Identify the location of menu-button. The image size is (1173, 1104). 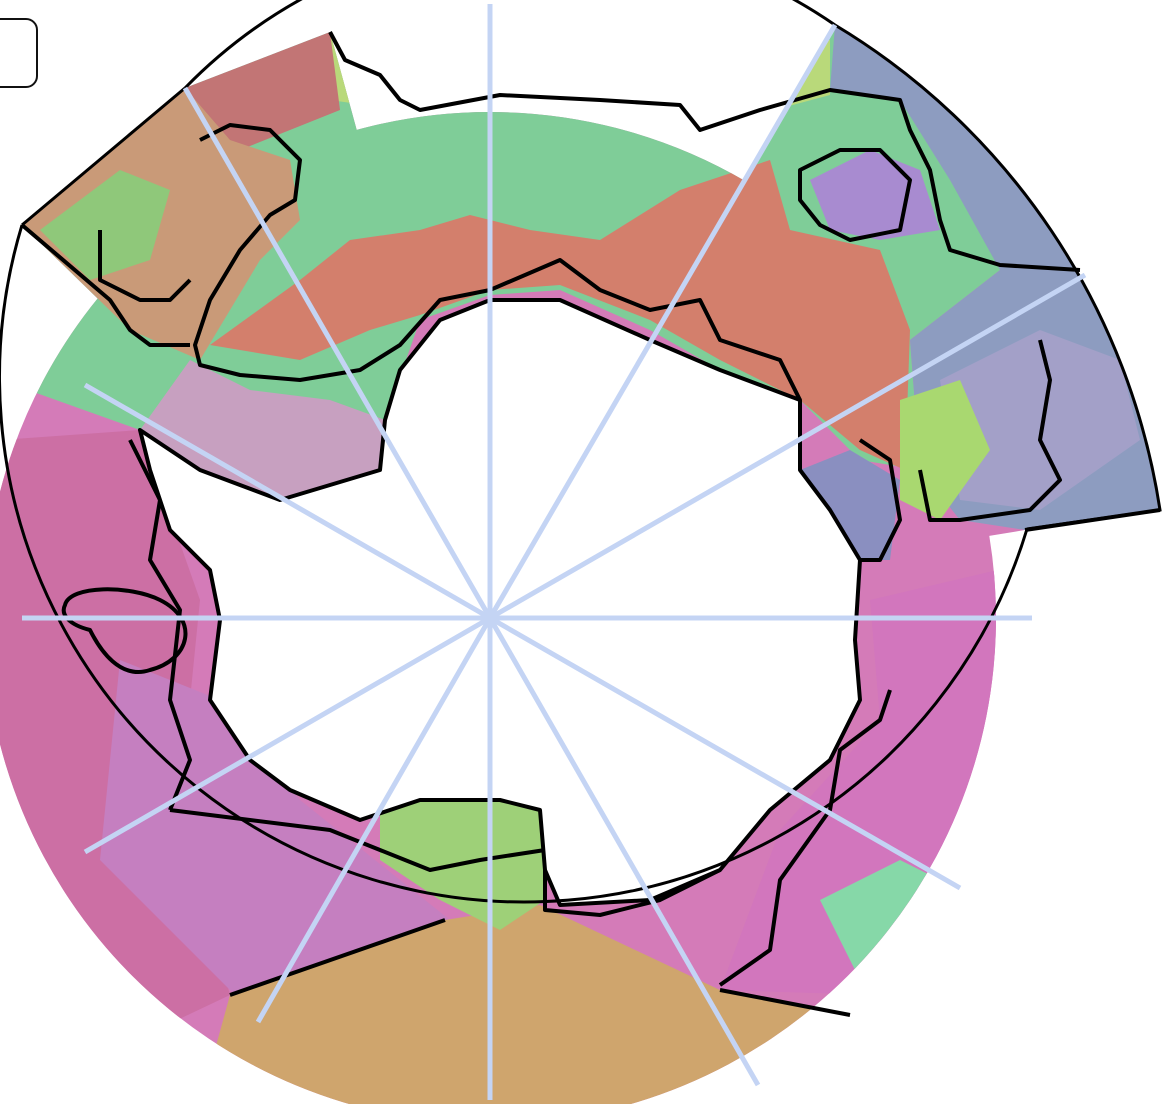
(19, 53).